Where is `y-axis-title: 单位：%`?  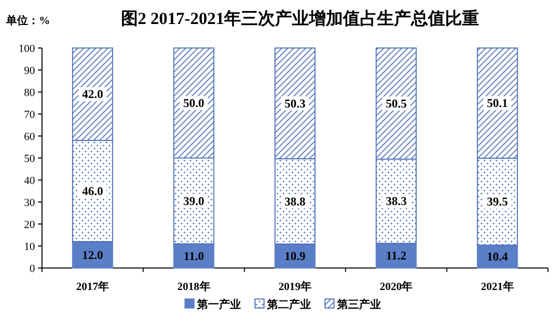 y-axis-title: 单位：% is located at coordinates (27, 20).